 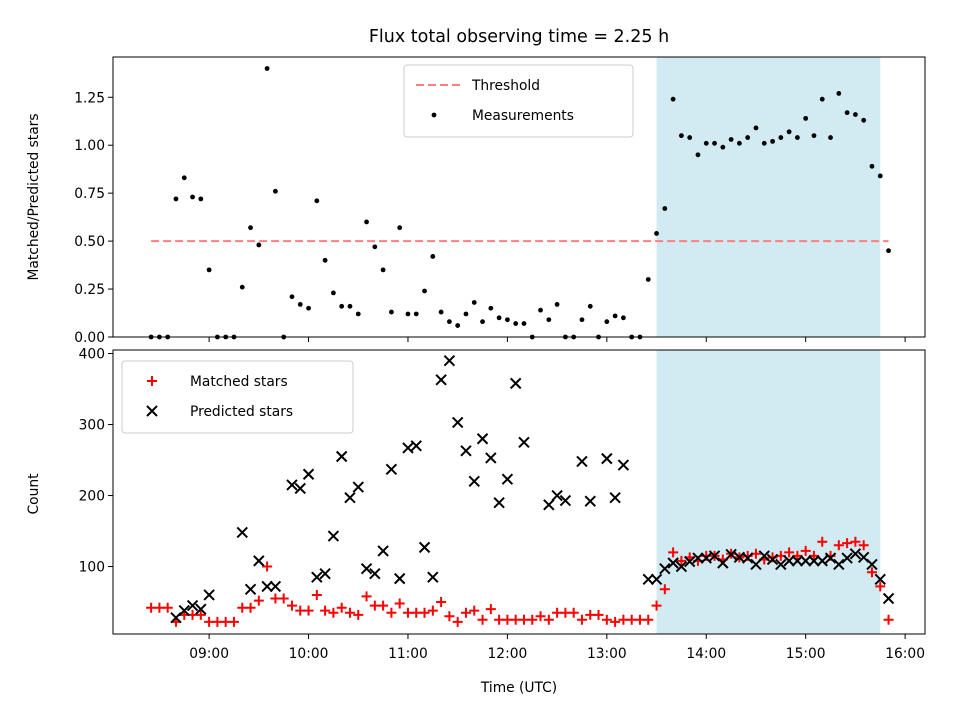 What do you see at coordinates (209, 654) in the screenshot?
I see `x-tick-label: 09:00` at bounding box center [209, 654].